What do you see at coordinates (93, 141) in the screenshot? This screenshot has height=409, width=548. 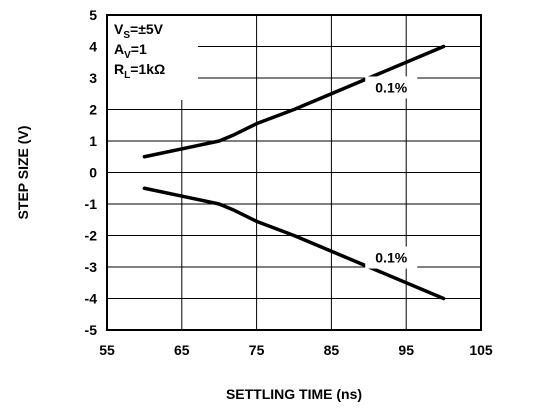 I see `y-tick-label: 1` at bounding box center [93, 141].